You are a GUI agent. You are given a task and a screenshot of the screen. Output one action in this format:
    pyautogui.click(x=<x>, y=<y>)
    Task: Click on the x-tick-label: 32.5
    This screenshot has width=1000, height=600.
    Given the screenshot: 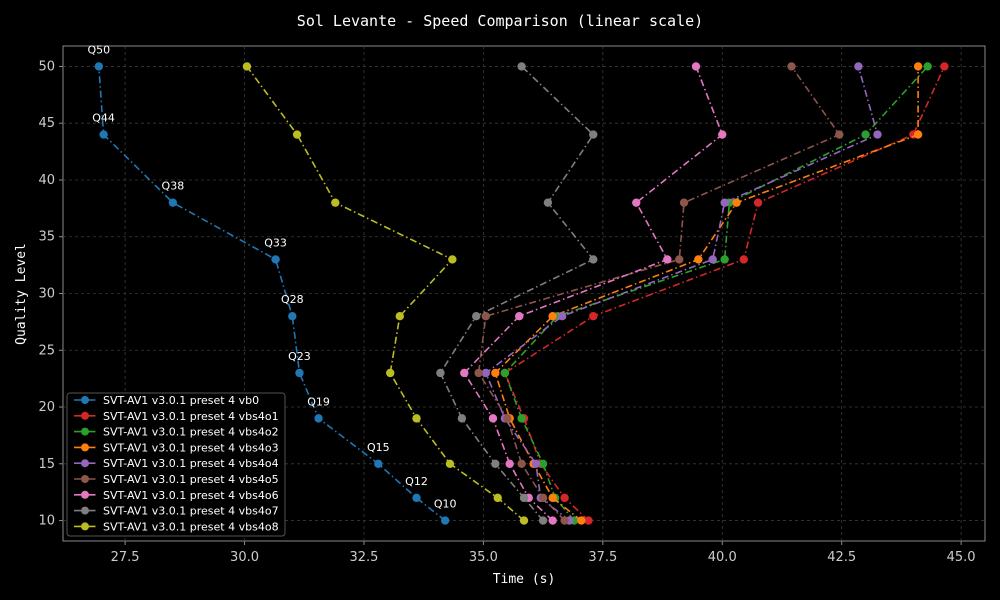 What is the action you would take?
    pyautogui.click(x=363, y=557)
    